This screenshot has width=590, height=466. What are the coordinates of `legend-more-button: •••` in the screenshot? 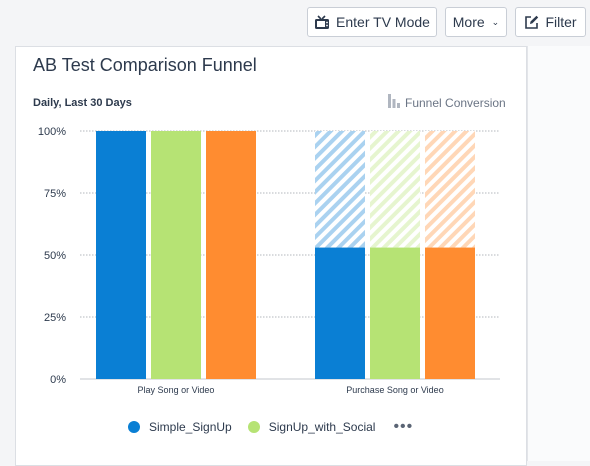 It's located at (403, 426).